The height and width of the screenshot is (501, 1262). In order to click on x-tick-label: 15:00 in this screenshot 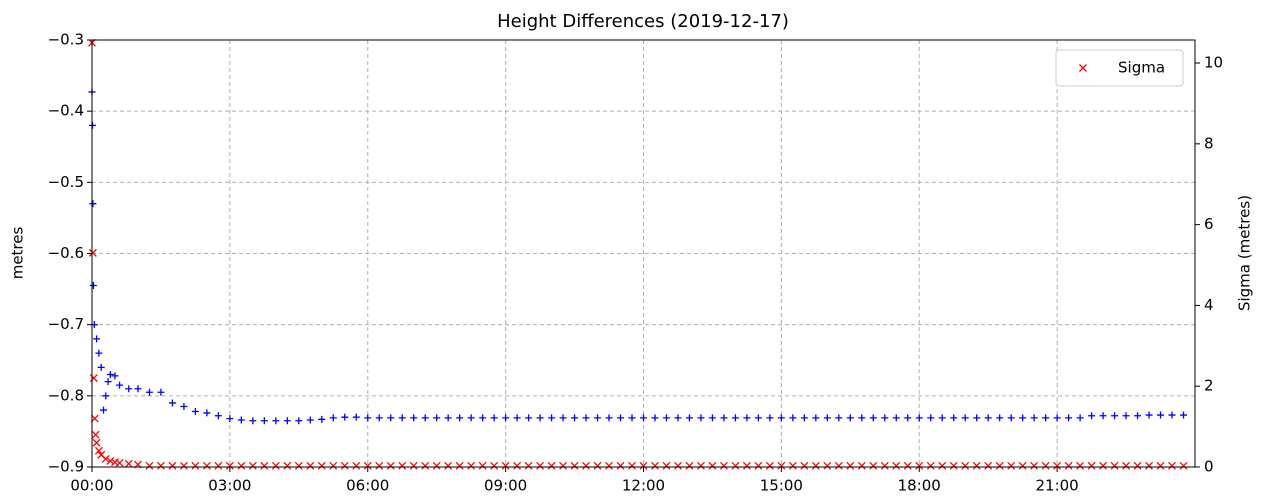, I will do `click(781, 486)`.